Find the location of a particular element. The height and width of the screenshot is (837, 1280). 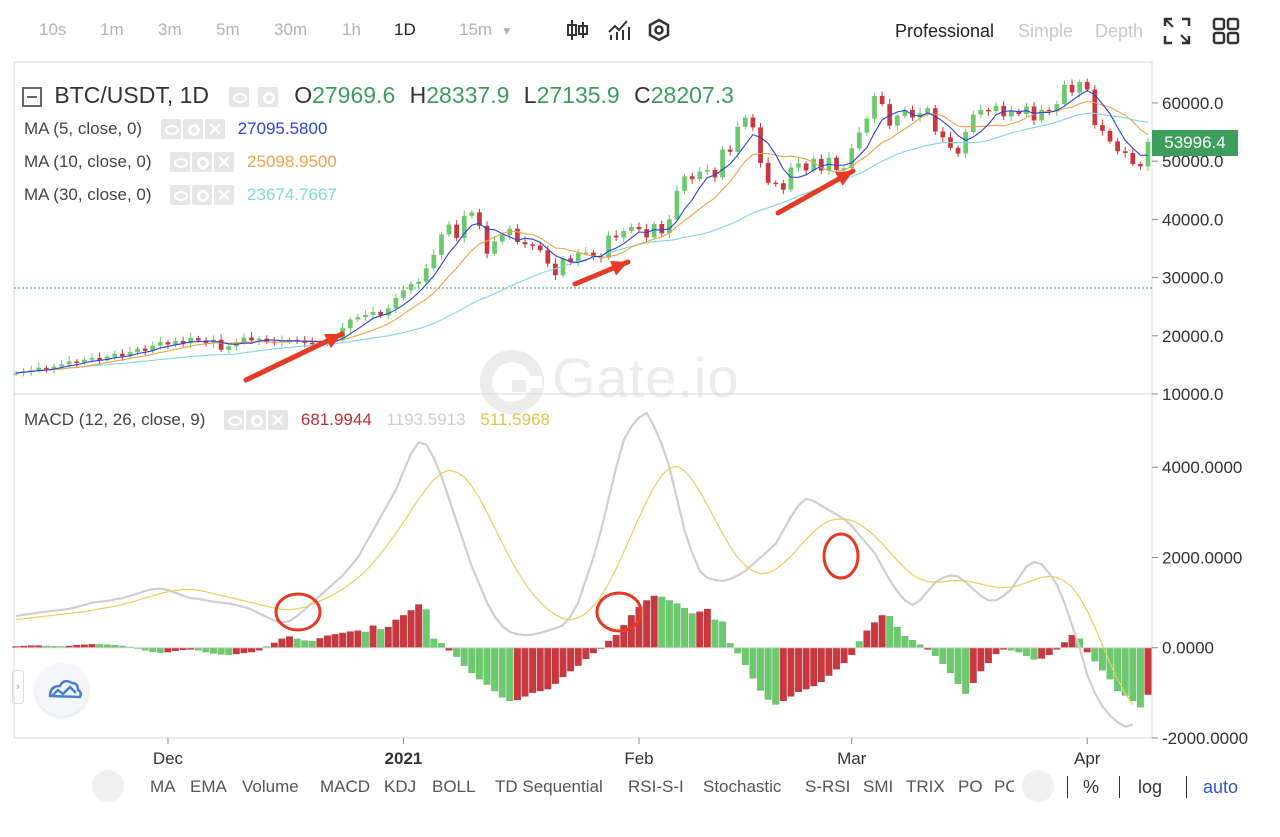

dif-value: 1193.5913 is located at coordinates (426, 419).